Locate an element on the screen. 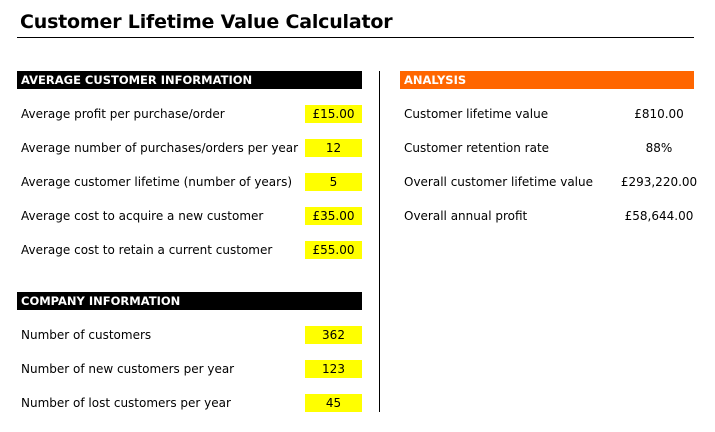 The height and width of the screenshot is (432, 715). number-of-customers-input: 362 is located at coordinates (333, 335).